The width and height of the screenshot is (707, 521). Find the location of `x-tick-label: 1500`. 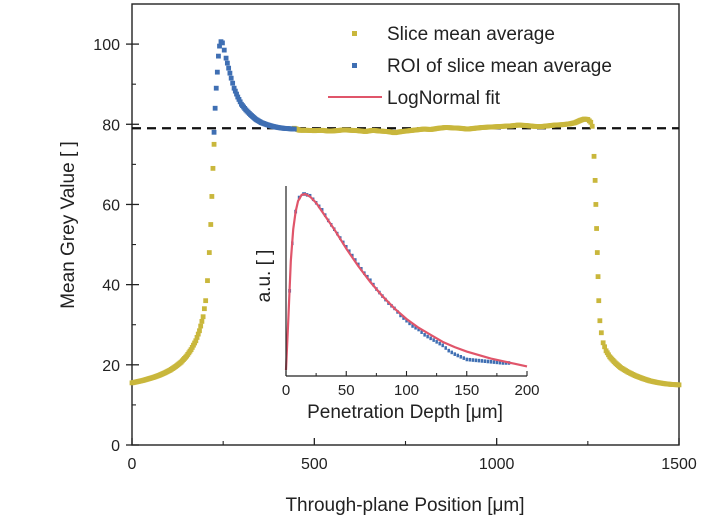

x-tick-label: 1500 is located at coordinates (679, 464).